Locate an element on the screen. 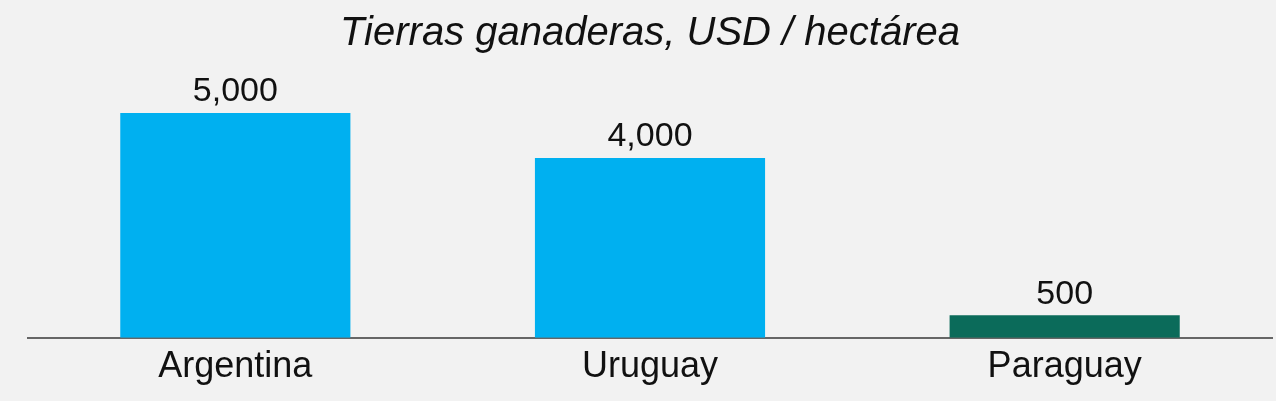 Image resolution: width=1276 pixels, height=401 pixels. x-tick-label: Argentina is located at coordinates (236, 365).